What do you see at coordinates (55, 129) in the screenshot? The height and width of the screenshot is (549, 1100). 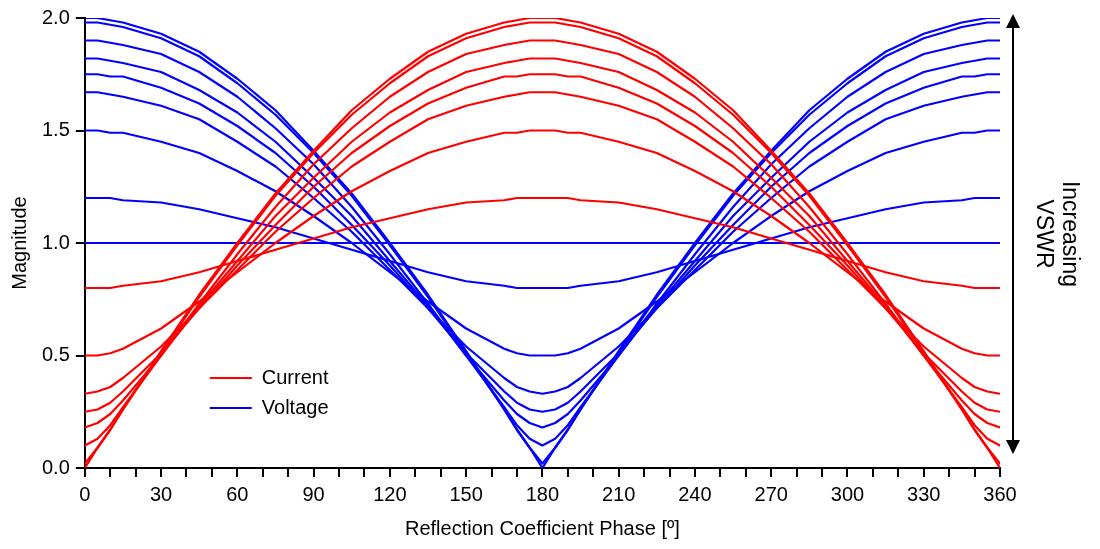 I see `y-tick-label: 1.5` at bounding box center [55, 129].